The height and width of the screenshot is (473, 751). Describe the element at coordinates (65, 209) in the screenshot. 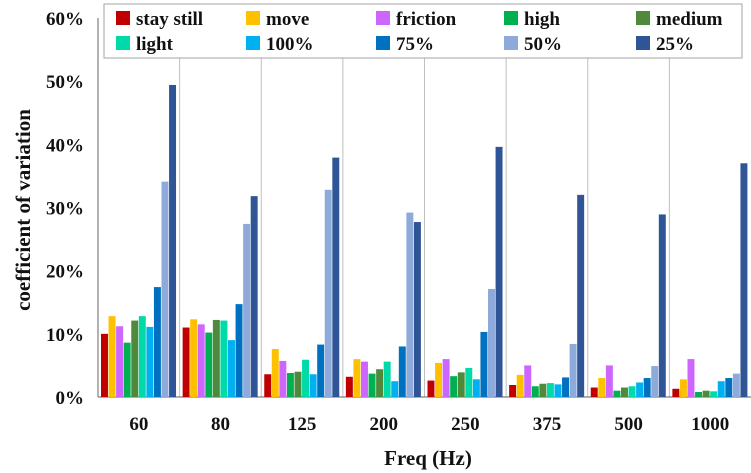

I see `y-tick-label: 30%` at that location.